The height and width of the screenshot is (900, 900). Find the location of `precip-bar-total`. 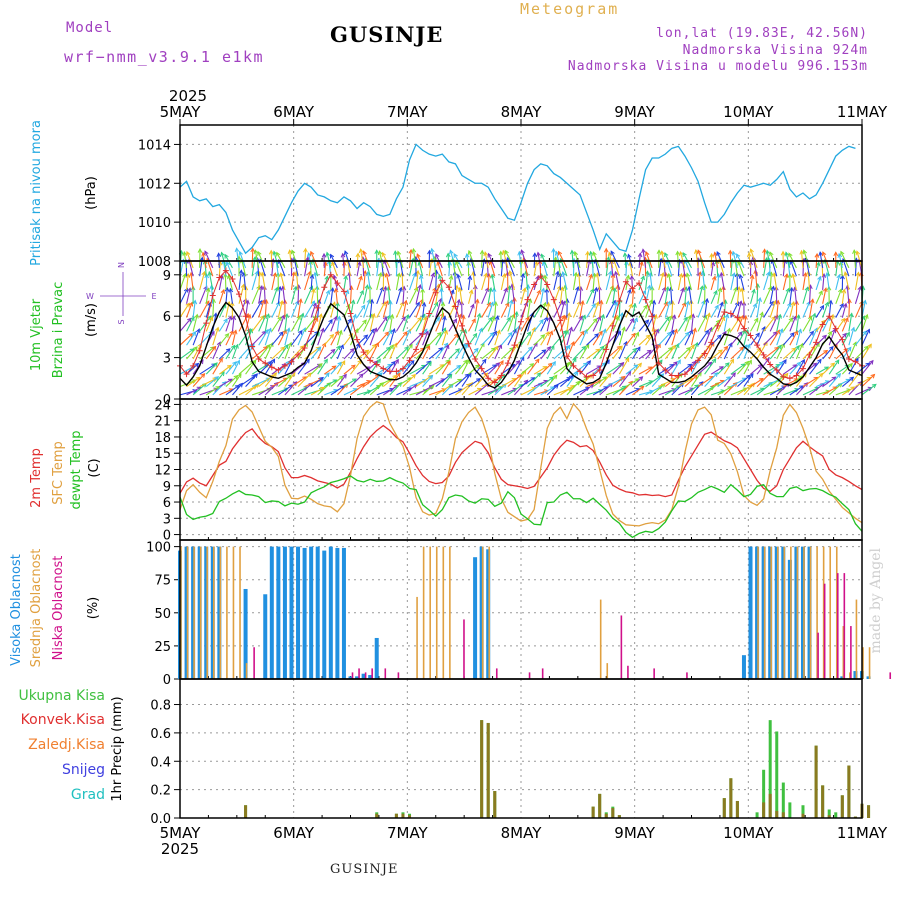

precip-bar-total is located at coordinates (783, 800).